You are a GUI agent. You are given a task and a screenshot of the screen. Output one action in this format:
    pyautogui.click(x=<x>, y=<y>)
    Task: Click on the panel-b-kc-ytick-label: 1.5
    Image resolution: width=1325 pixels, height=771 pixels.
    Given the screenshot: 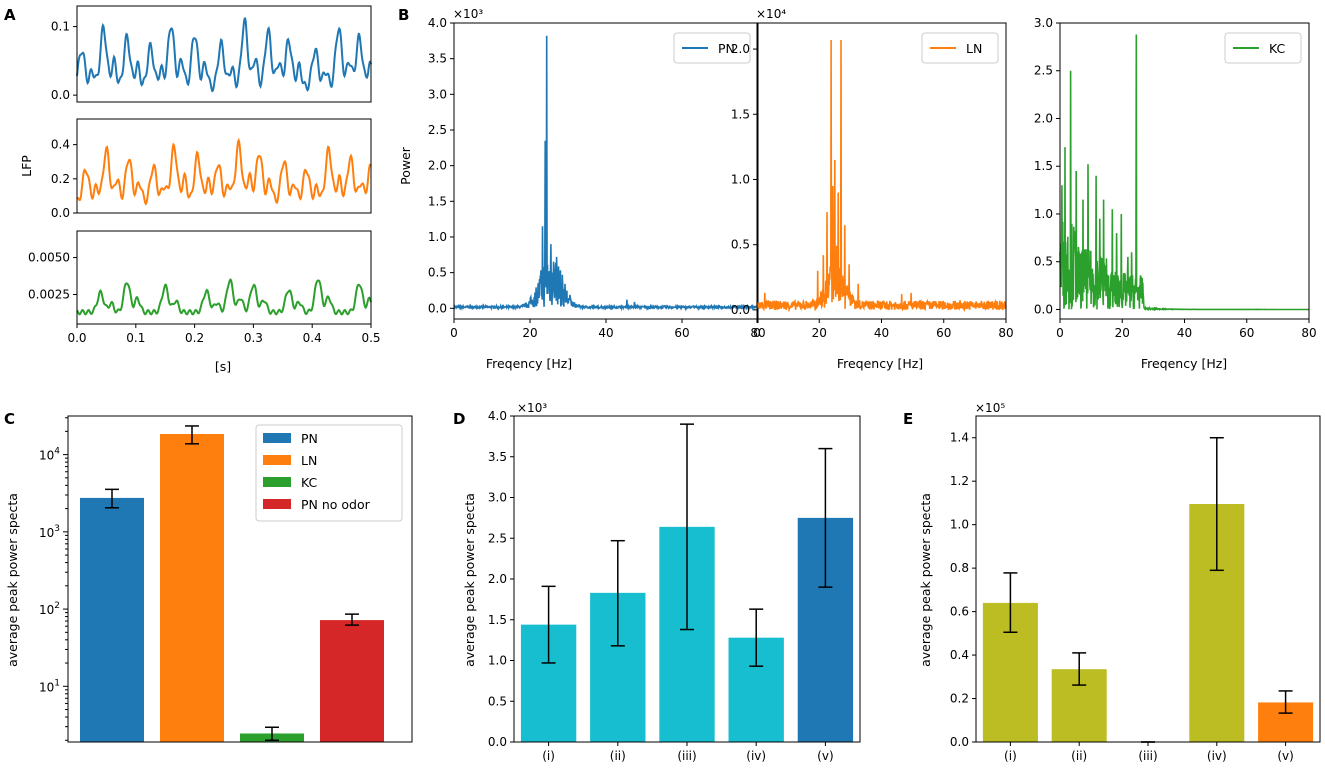 What is the action you would take?
    pyautogui.click(x=1043, y=166)
    